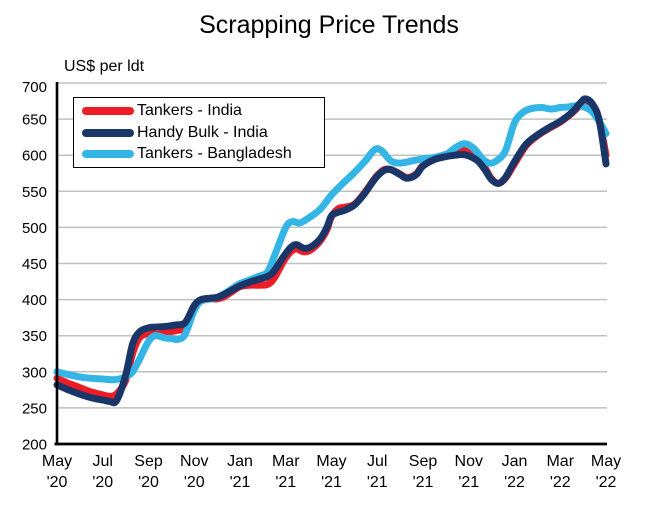  Describe the element at coordinates (34, 336) in the screenshot. I see `y-tick-label-350: 350` at that location.